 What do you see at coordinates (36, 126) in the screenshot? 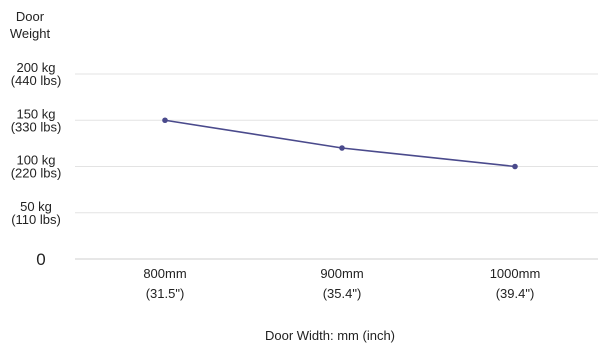
I see `y-tick-label-1-1: (330 lbs)` at bounding box center [36, 126].